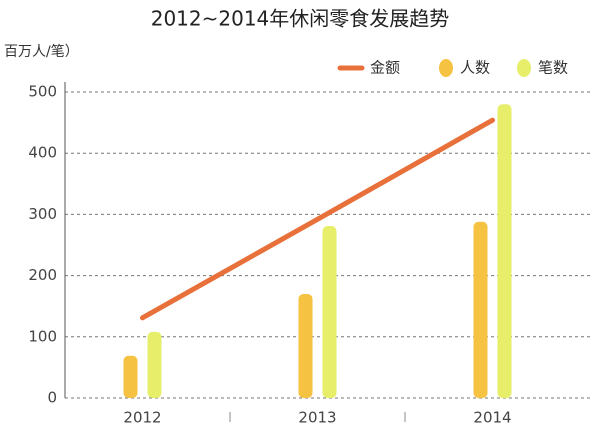 This screenshot has height=430, width=600. Describe the element at coordinates (553, 68) in the screenshot. I see `legend-label: 笔数` at that location.